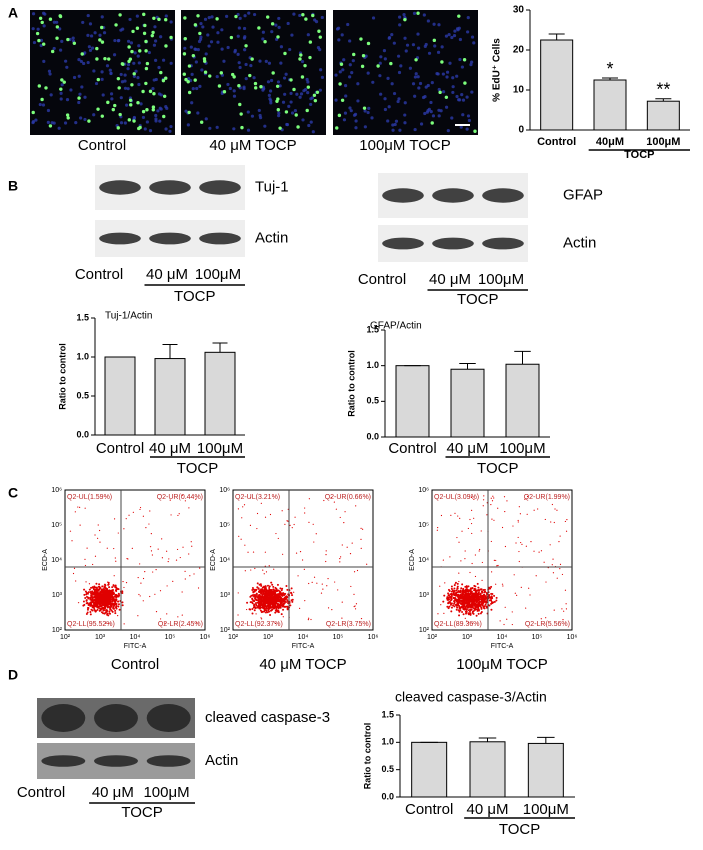  What do you see at coordinates (82, 395) in the screenshot?
I see `y-tick-label: 0.5` at bounding box center [82, 395].